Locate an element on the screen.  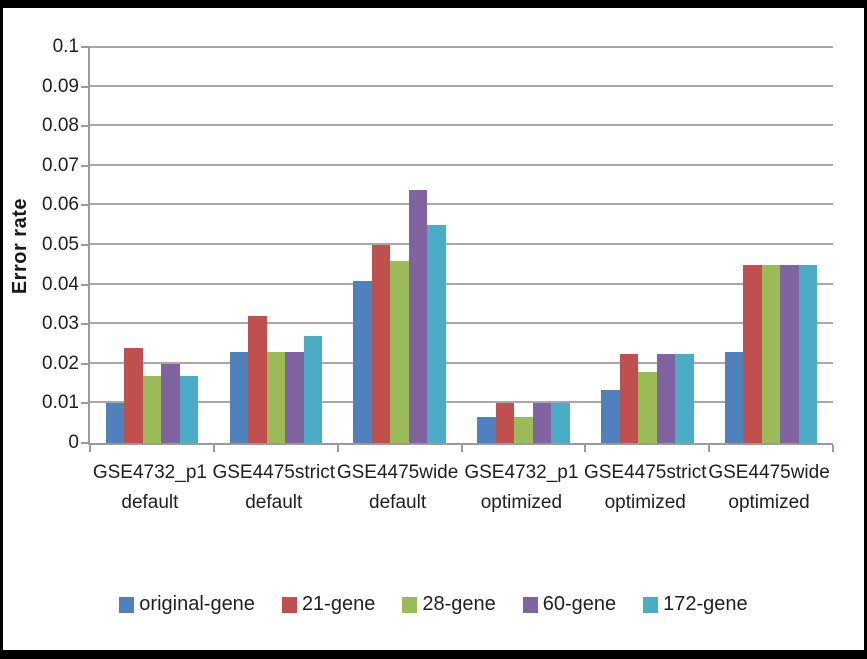
y-axis-tick-label: 0 is located at coordinates (73, 442).